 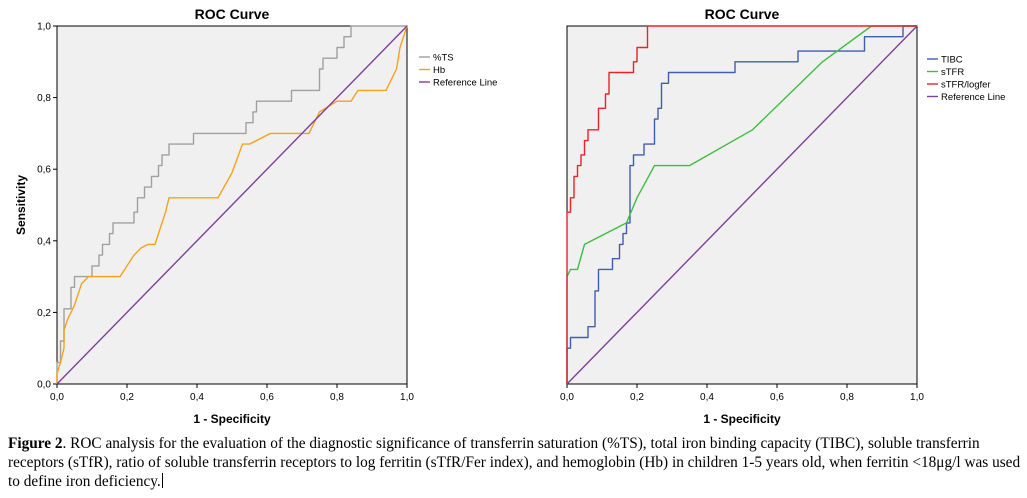 I want to click on legend-entry: Hb, so click(x=439, y=70).